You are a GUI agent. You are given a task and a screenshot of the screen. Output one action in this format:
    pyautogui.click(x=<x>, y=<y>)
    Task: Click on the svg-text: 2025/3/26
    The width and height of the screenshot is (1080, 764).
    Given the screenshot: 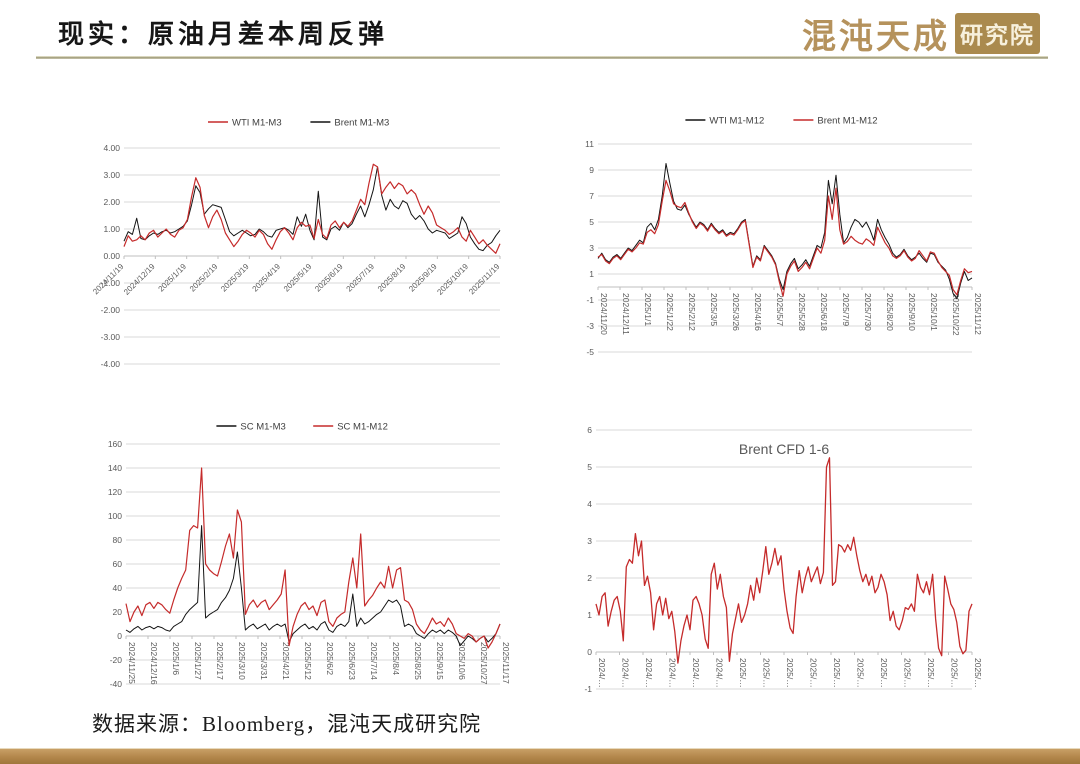 What is the action you would take?
    pyautogui.click(x=736, y=312)
    